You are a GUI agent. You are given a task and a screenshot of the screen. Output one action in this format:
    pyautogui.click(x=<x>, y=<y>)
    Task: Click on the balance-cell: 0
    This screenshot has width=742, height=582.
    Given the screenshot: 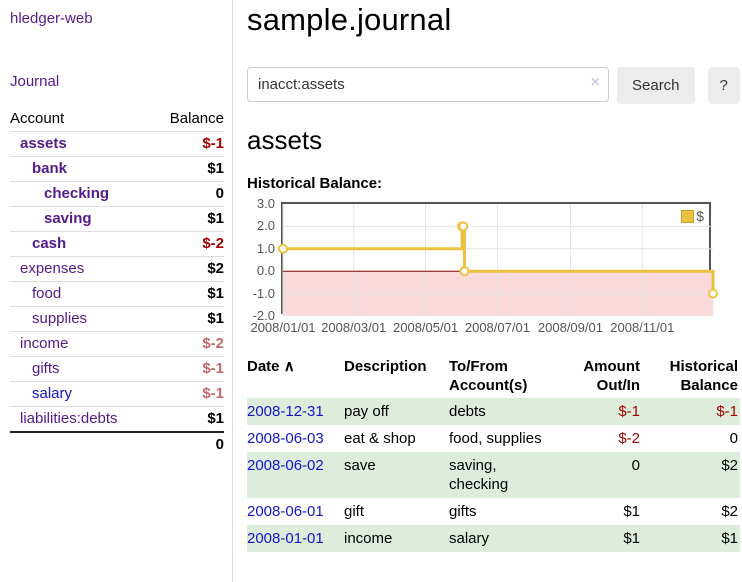 What is the action you would take?
    pyautogui.click(x=733, y=438)
    